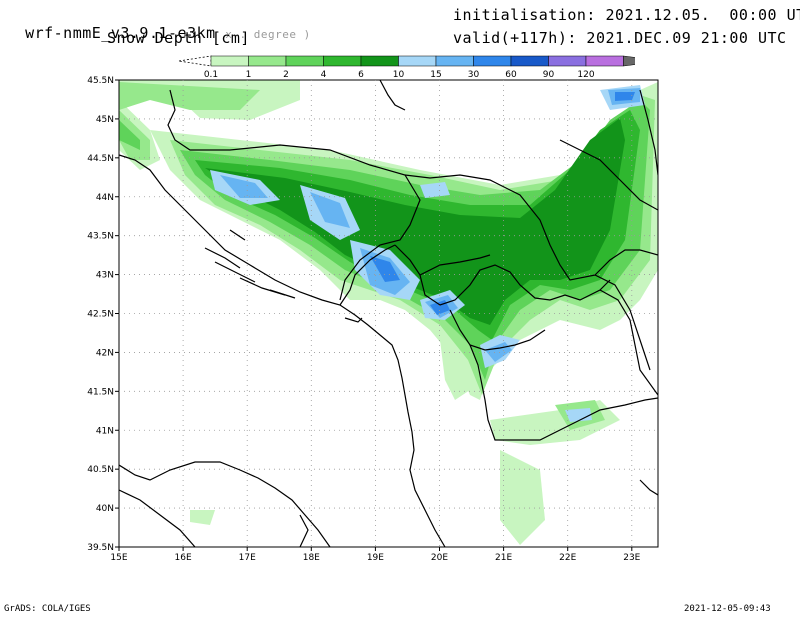 The height and width of the screenshot is (618, 800). I want to click on model-name: wrf-nmmE_v3.9.1-e3km, so click(120, 33).